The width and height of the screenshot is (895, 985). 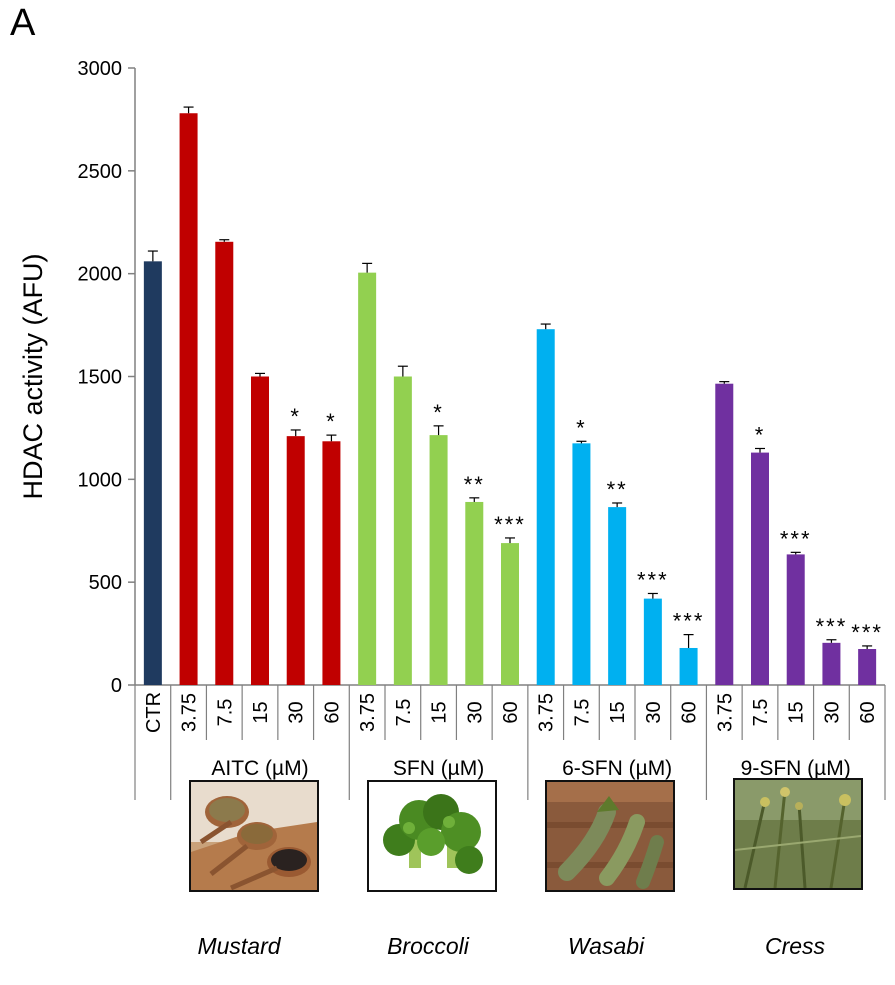 I want to click on cress-photo, so click(x=798, y=834).